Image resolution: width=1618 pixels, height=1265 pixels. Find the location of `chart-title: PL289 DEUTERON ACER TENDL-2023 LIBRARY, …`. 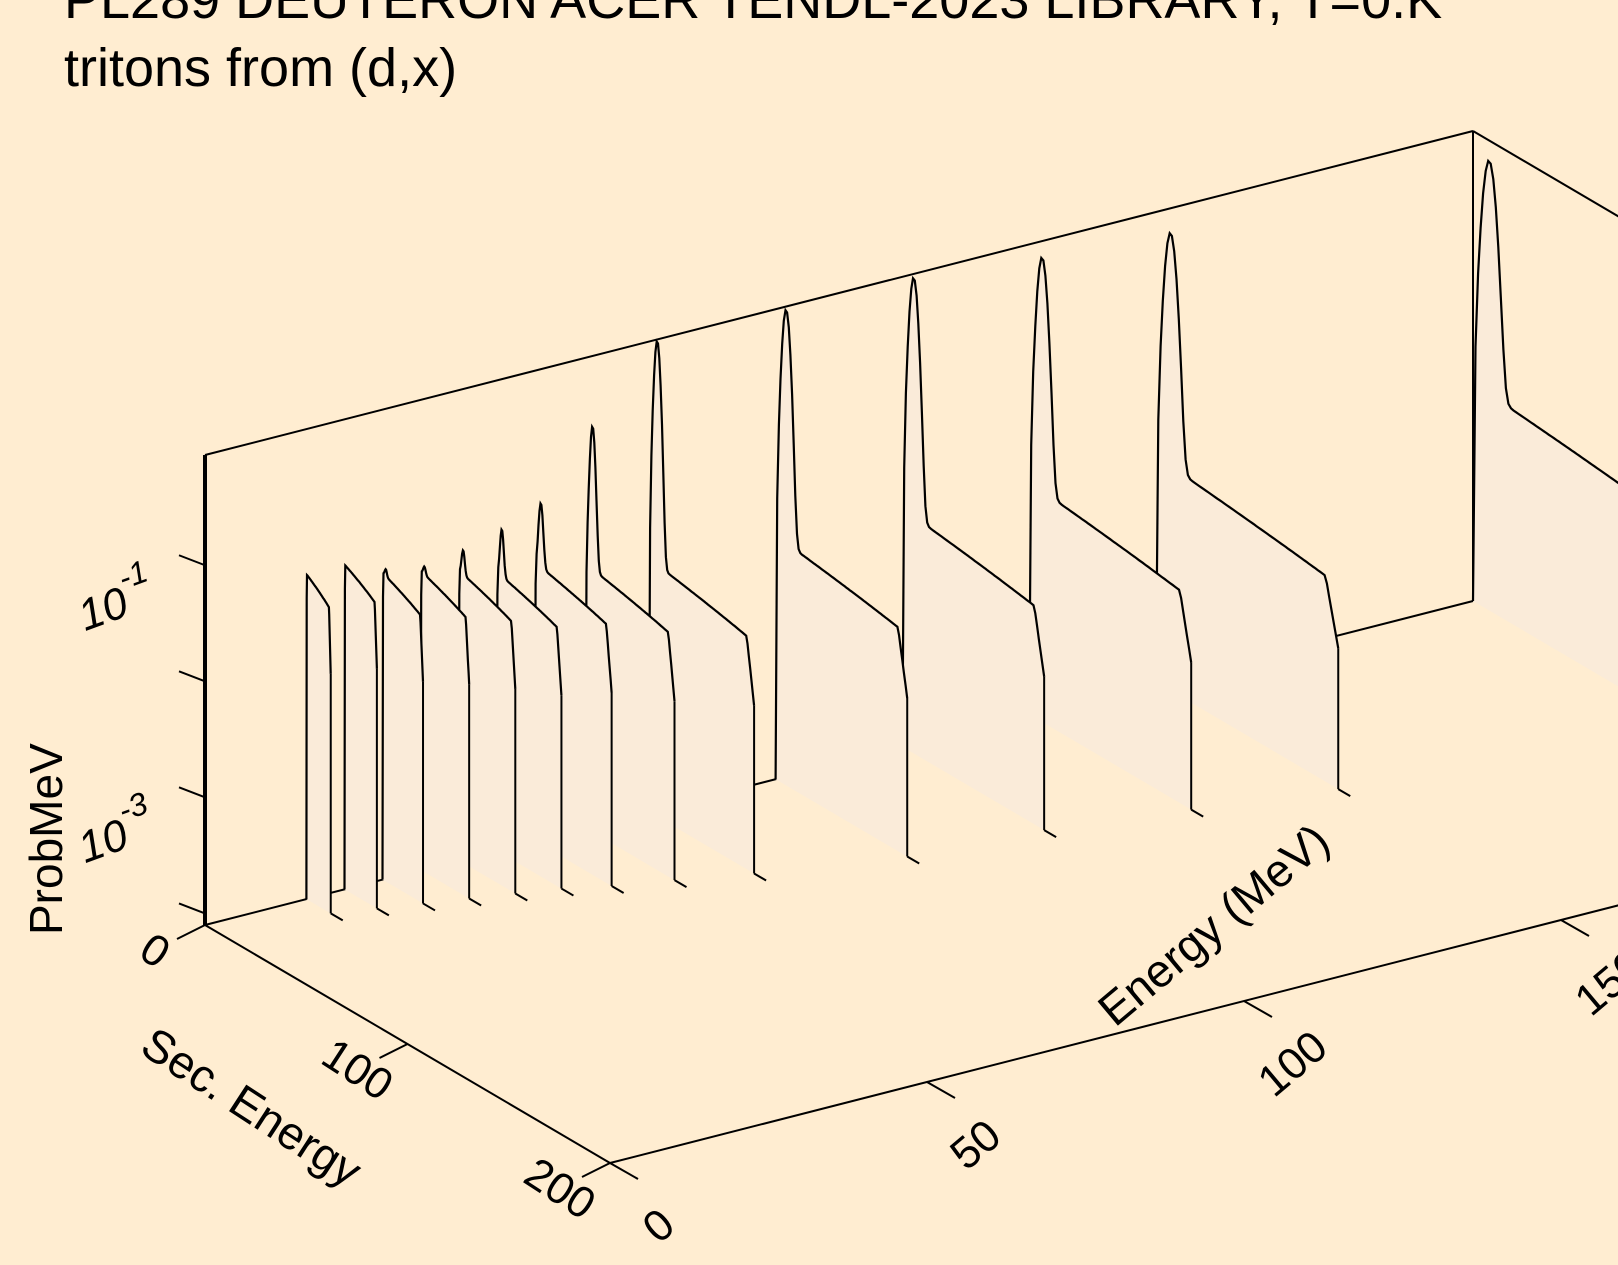

chart-title: PL289 DEUTERON ACER TENDL-2023 LIBRARY, … is located at coordinates (753, 15).